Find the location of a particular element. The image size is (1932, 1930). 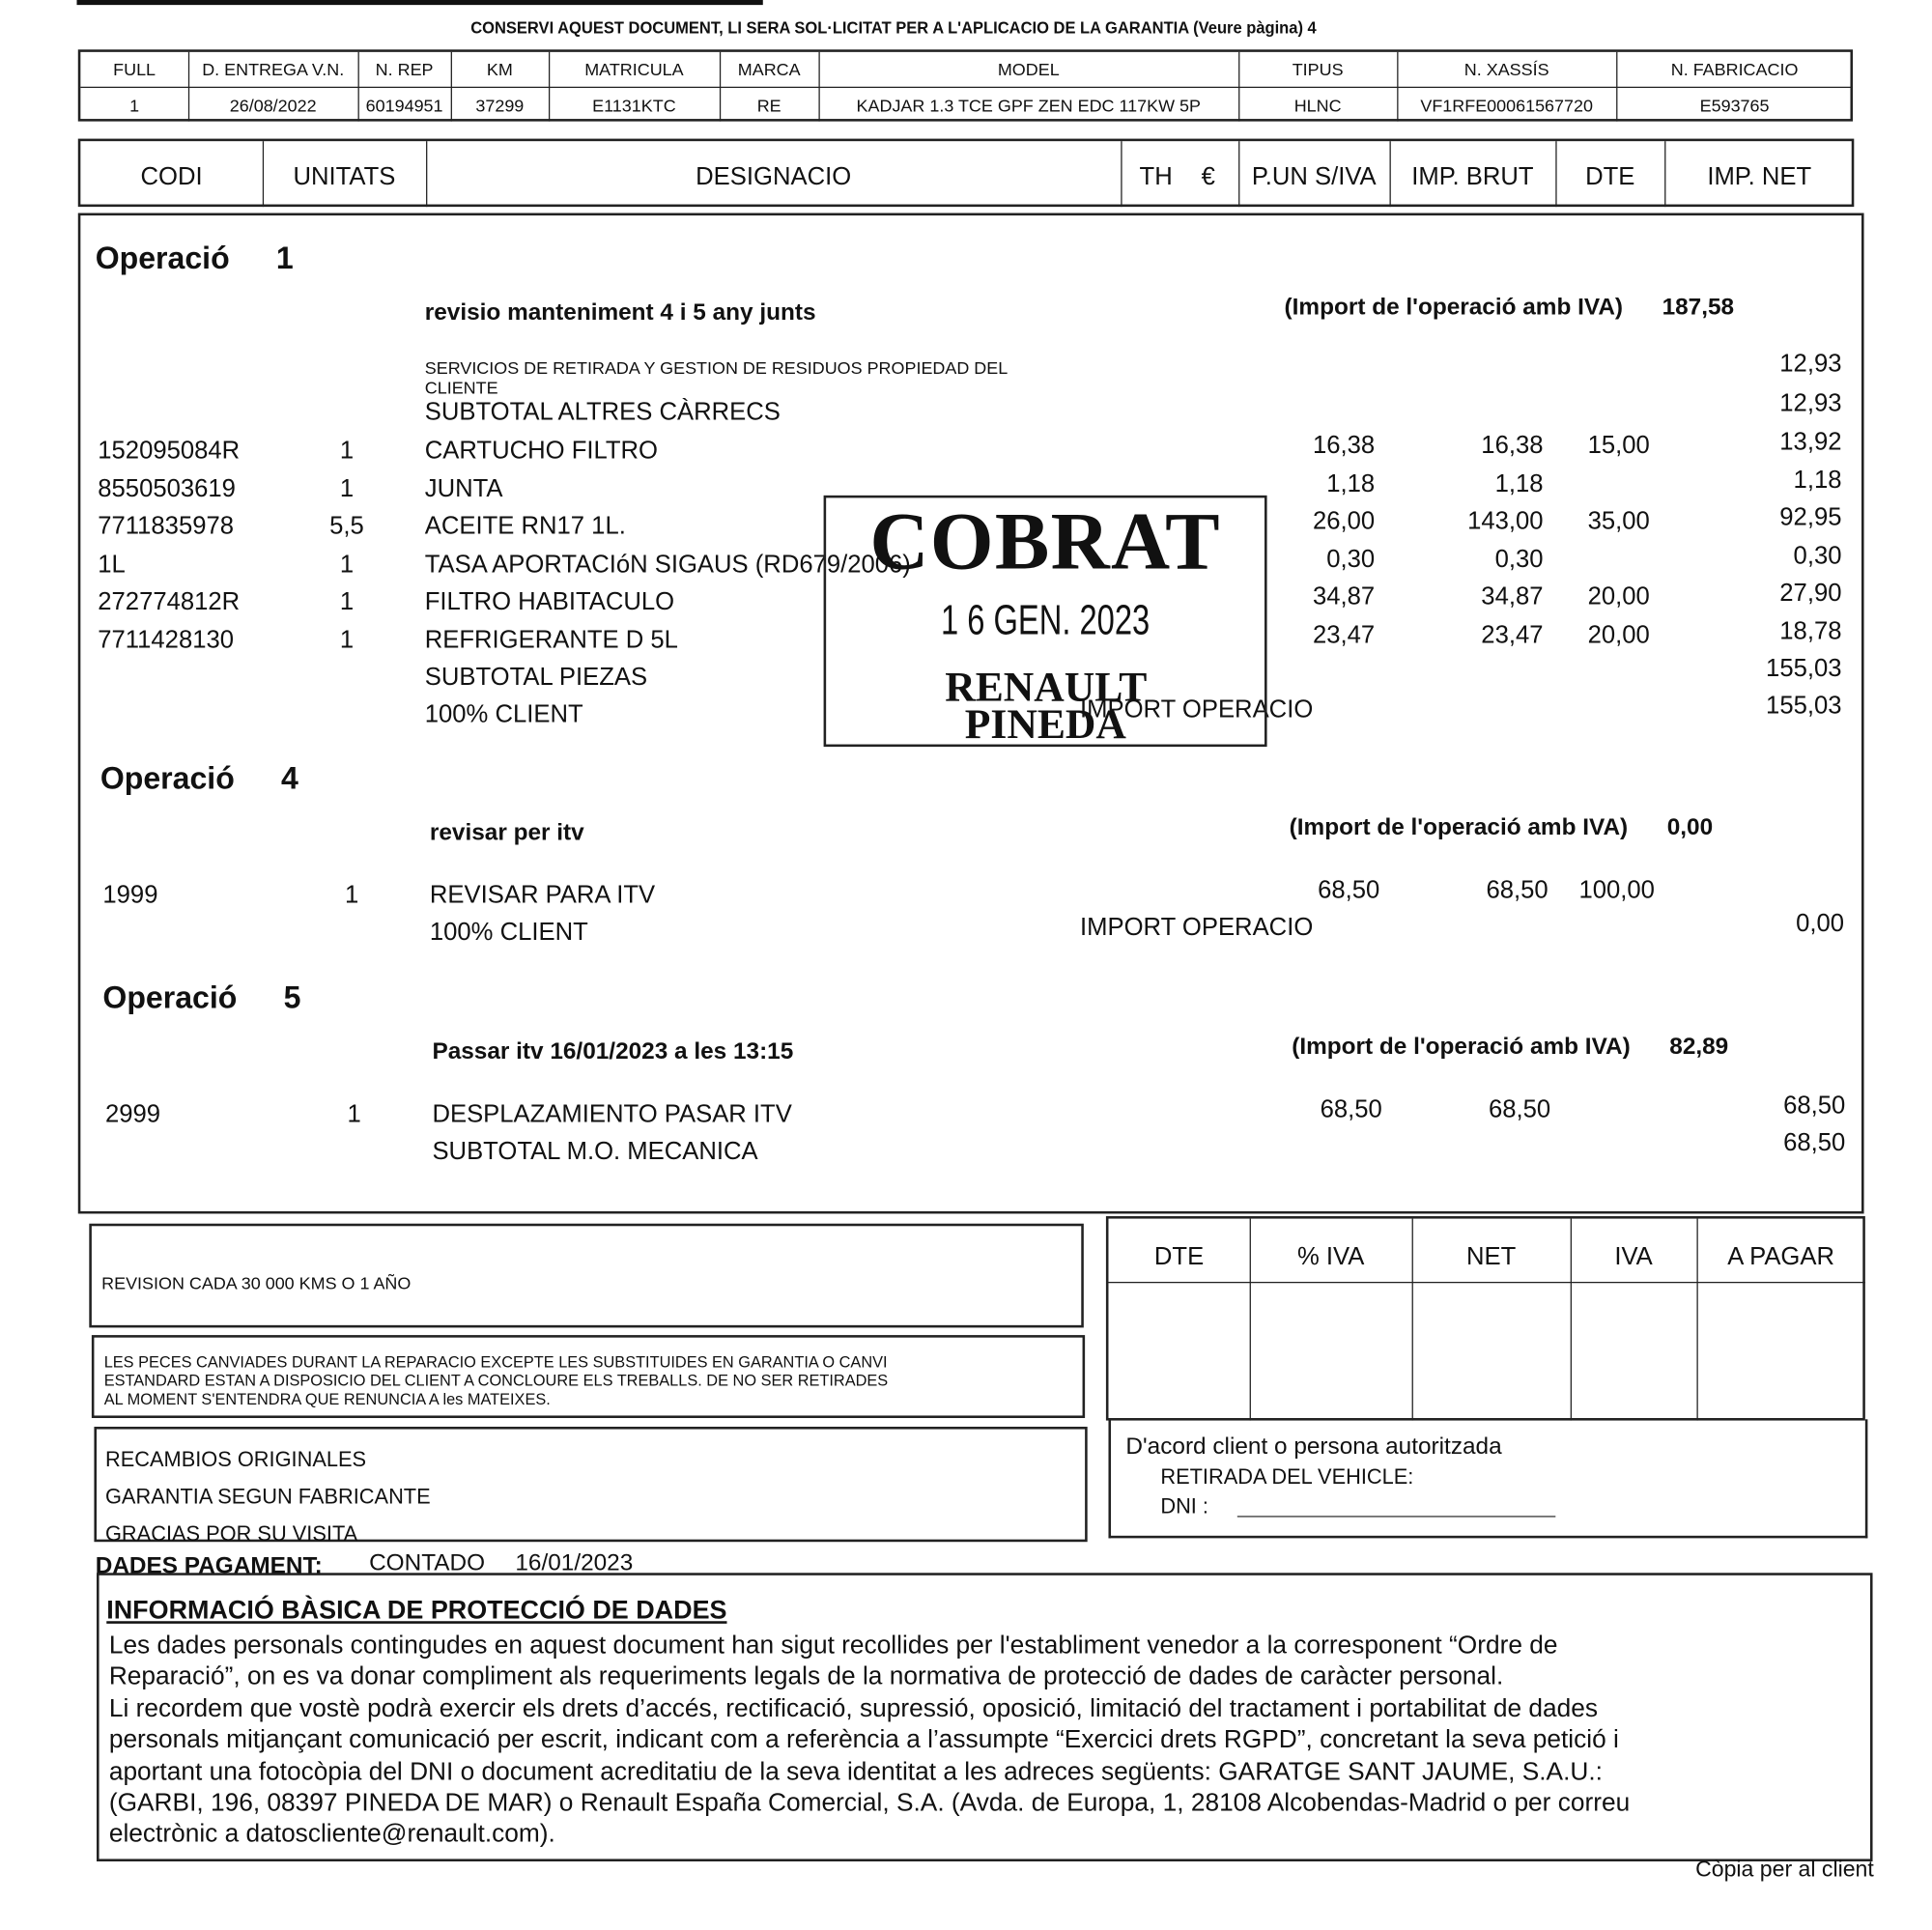

operation-import-value: 82,89 is located at coordinates (1699, 1047).